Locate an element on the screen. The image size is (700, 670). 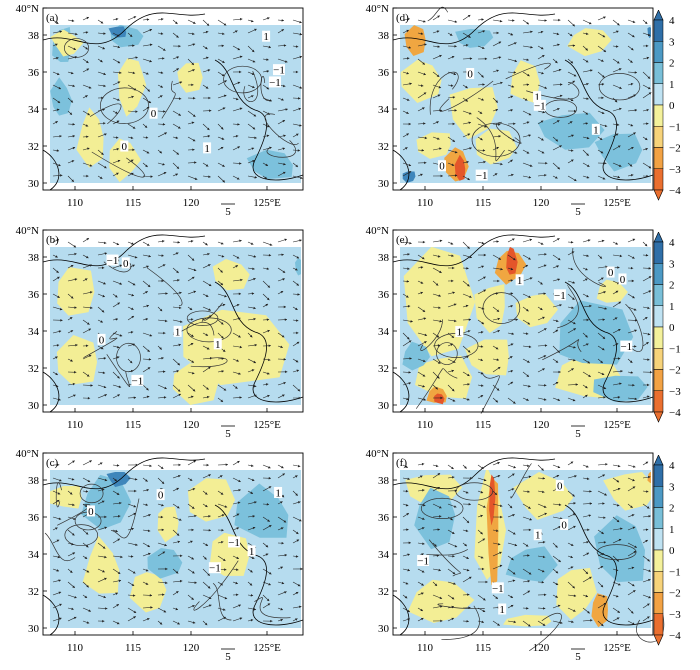
x-tick-label: 120 is located at coordinates (541, 648).